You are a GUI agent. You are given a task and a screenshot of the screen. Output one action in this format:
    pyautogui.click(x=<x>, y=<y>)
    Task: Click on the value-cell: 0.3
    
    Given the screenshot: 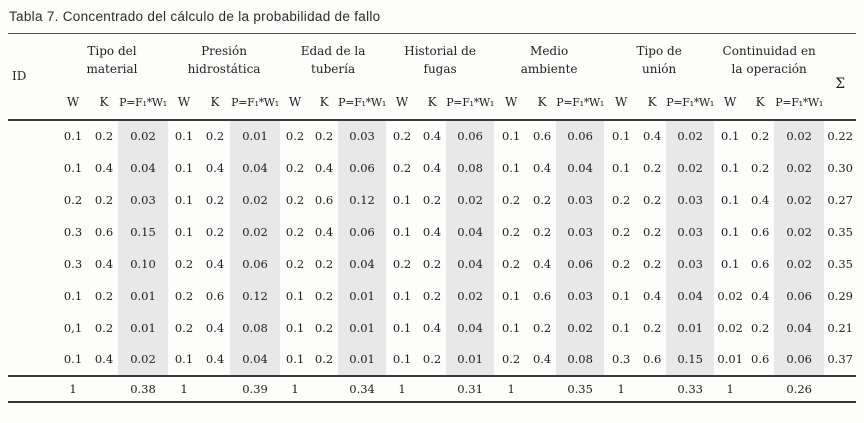 What is the action you would take?
    pyautogui.click(x=621, y=359)
    